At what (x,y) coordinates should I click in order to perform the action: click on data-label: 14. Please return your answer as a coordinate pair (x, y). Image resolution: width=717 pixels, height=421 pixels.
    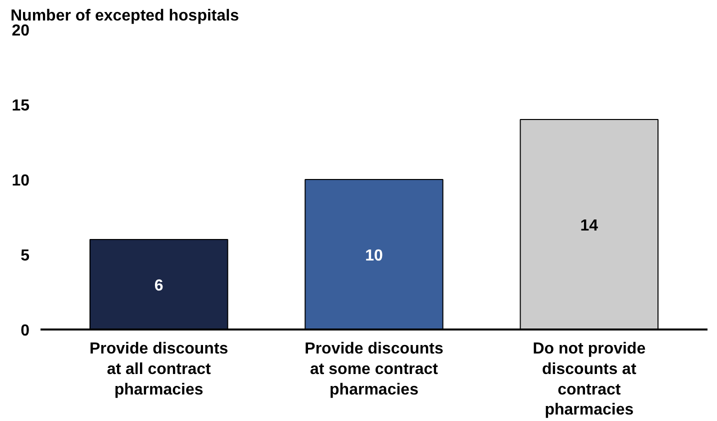
    Looking at the image, I should click on (589, 226).